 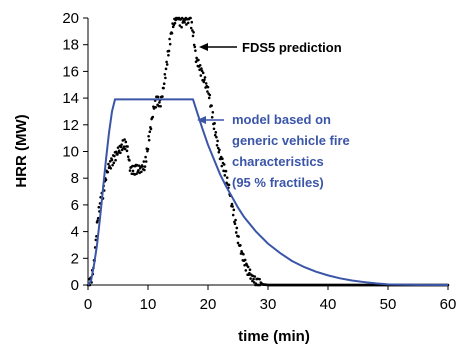 What do you see at coordinates (70, 18) in the screenshot?
I see `y-tick-label: 20` at bounding box center [70, 18].